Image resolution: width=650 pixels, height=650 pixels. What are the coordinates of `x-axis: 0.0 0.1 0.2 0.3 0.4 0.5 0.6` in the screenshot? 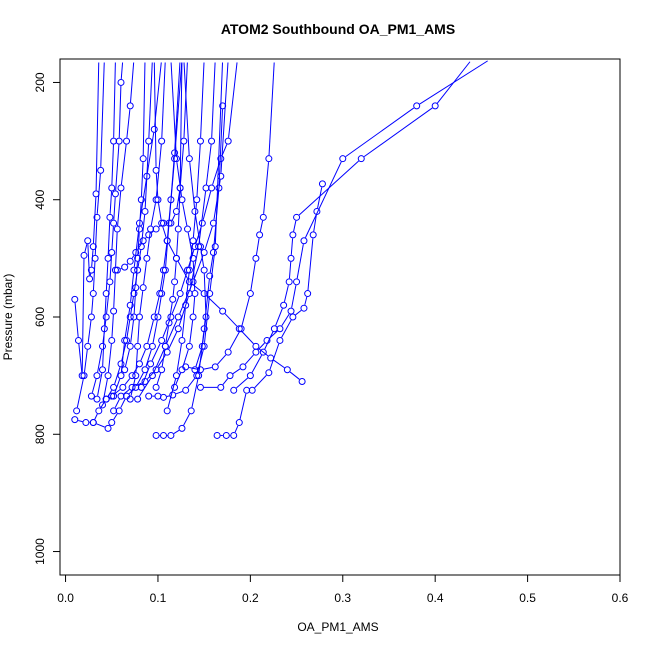 It's located at (343, 589).